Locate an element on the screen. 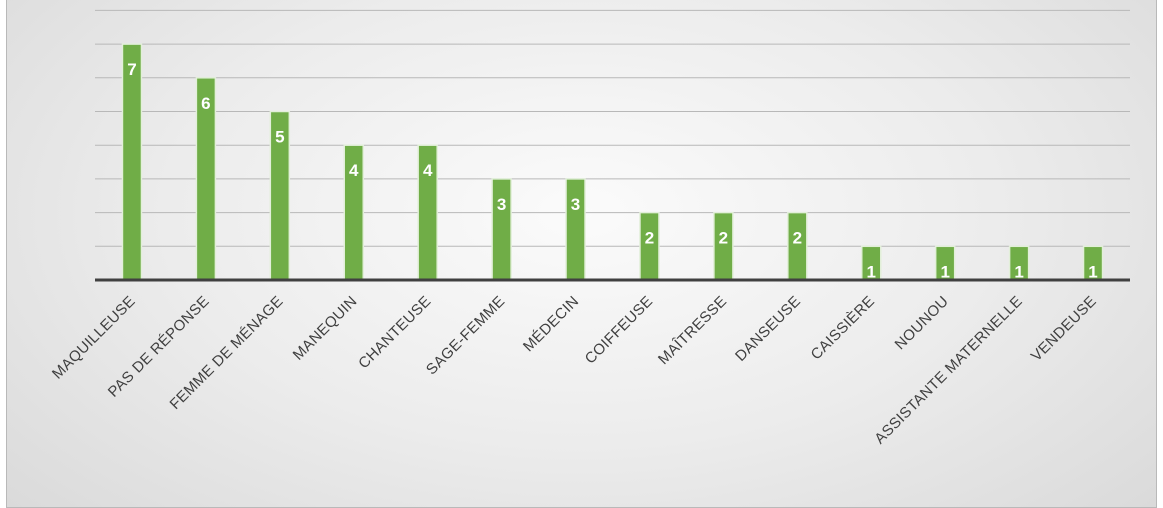 This screenshot has height=508, width=1163. category-label: SAGE-FEMME is located at coordinates (465, 335).